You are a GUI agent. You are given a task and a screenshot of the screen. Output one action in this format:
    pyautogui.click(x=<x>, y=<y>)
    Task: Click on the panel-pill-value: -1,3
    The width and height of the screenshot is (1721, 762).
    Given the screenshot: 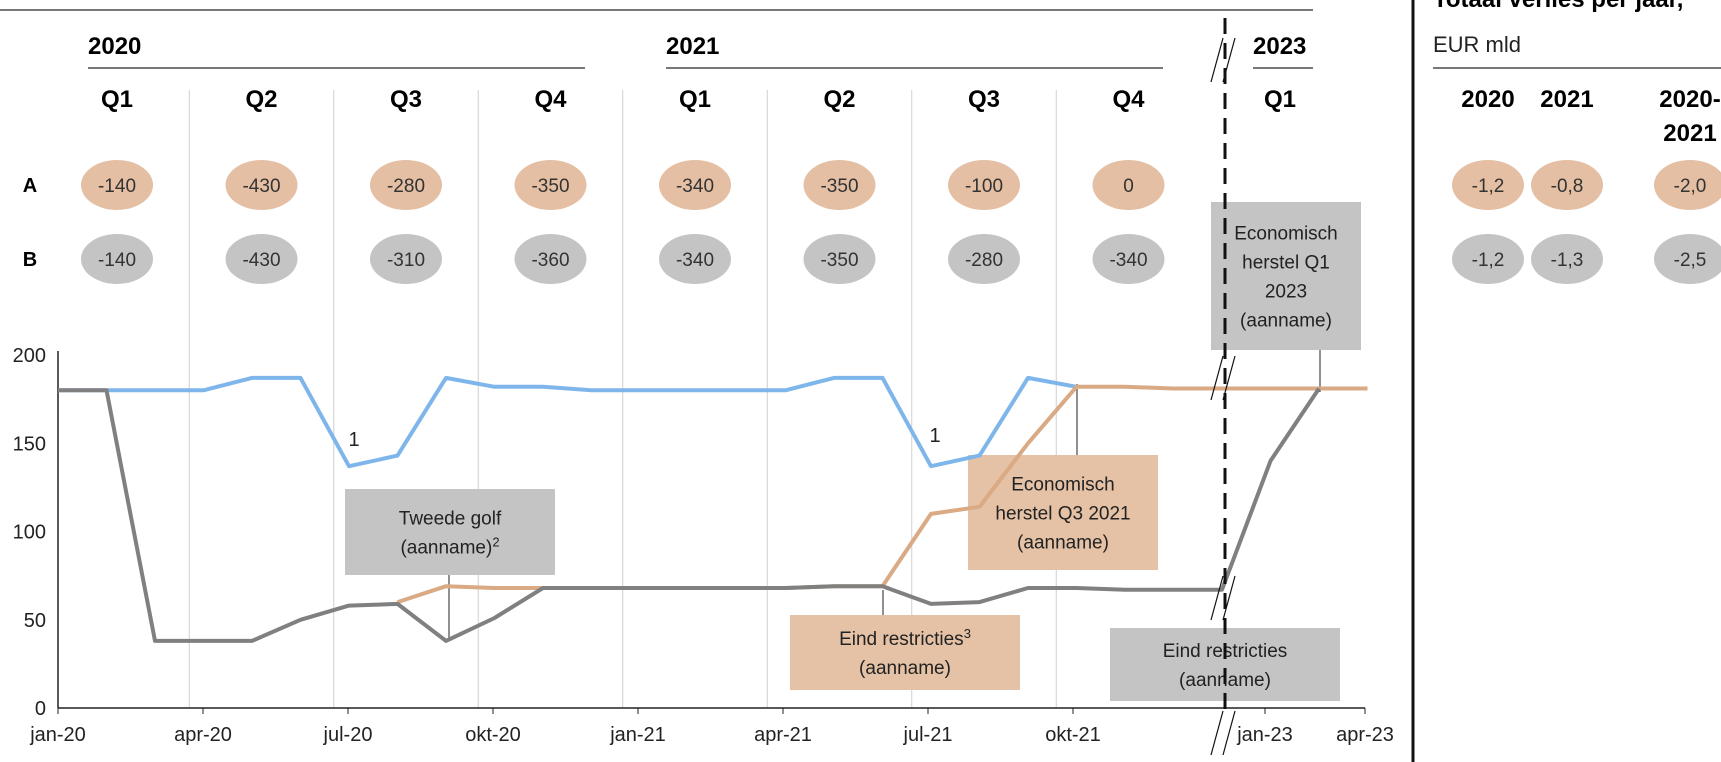 What is the action you would take?
    pyautogui.click(x=1567, y=260)
    